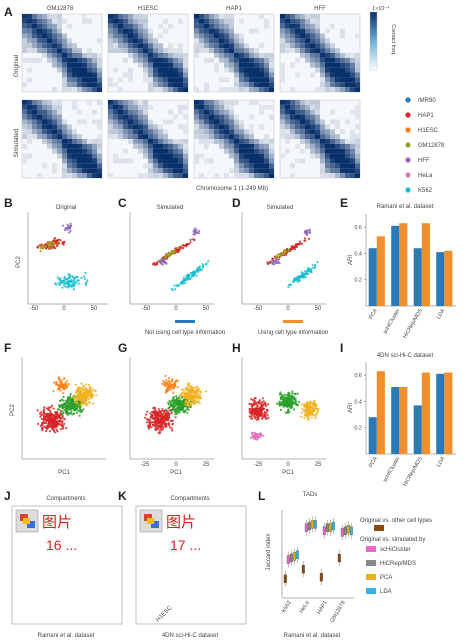 Image resolution: width=474 pixels, height=642 pixels. Describe the element at coordinates (427, 101) in the screenshot. I see `legend-label-0: IMR90` at that location.